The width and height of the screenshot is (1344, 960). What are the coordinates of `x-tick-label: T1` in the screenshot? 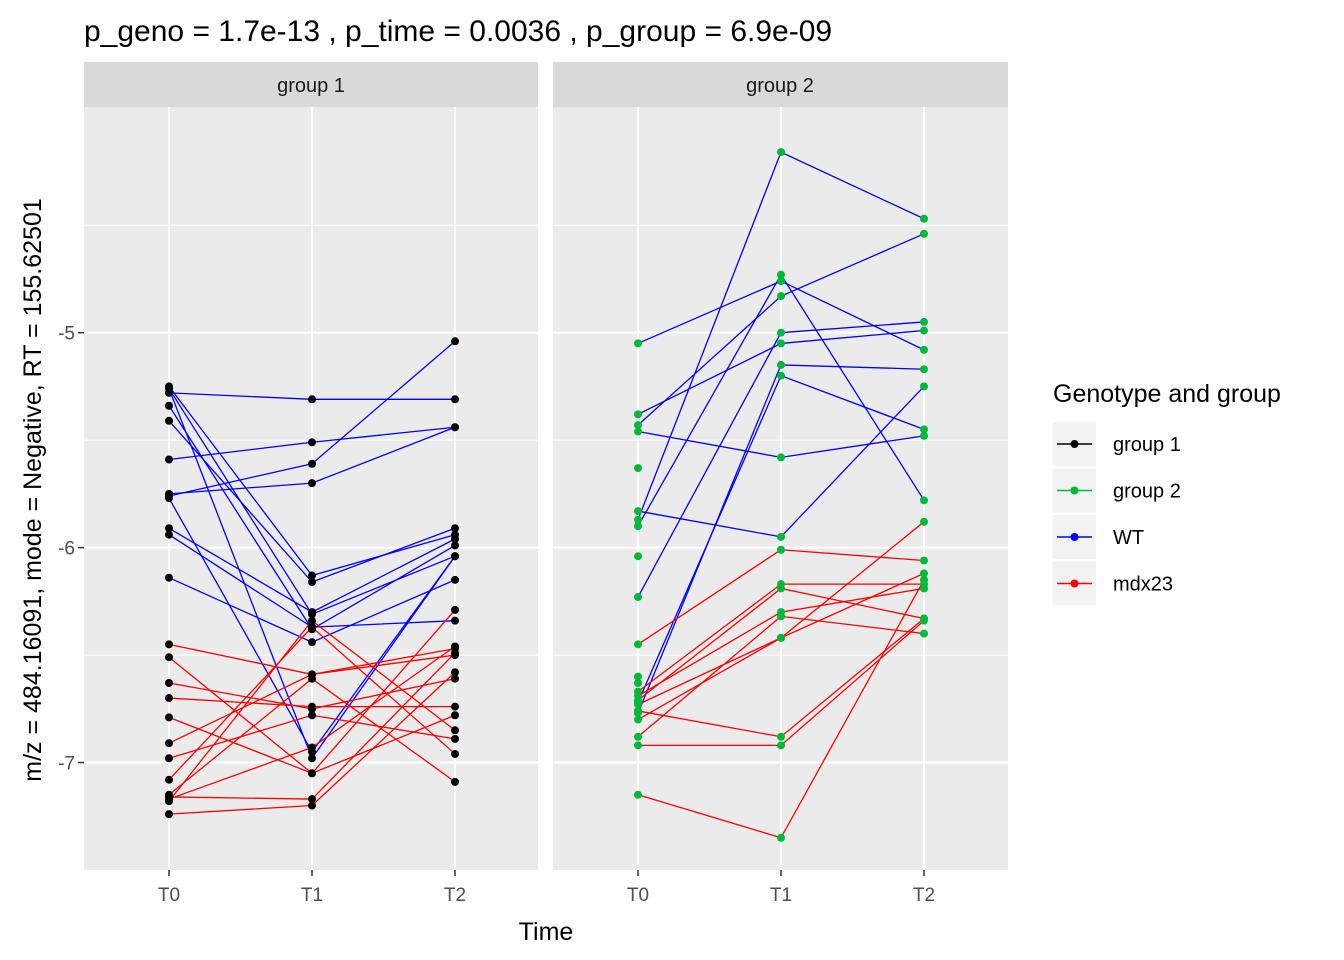 It's located at (781, 895).